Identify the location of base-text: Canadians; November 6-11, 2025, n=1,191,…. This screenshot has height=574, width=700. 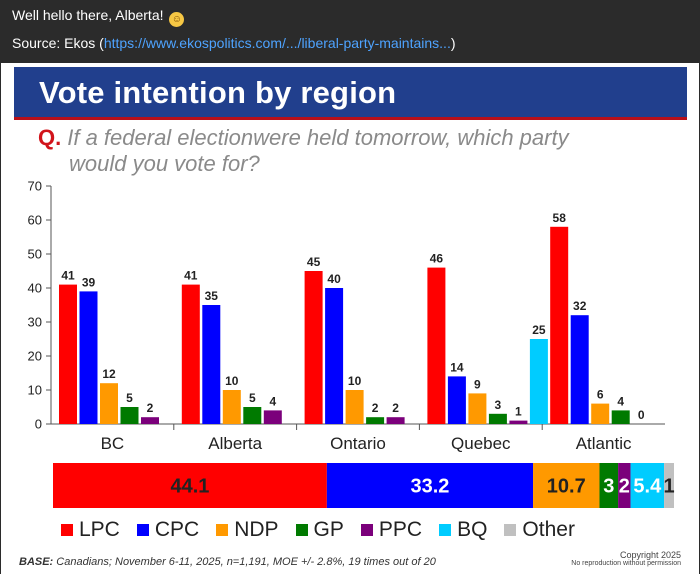
(244, 562).